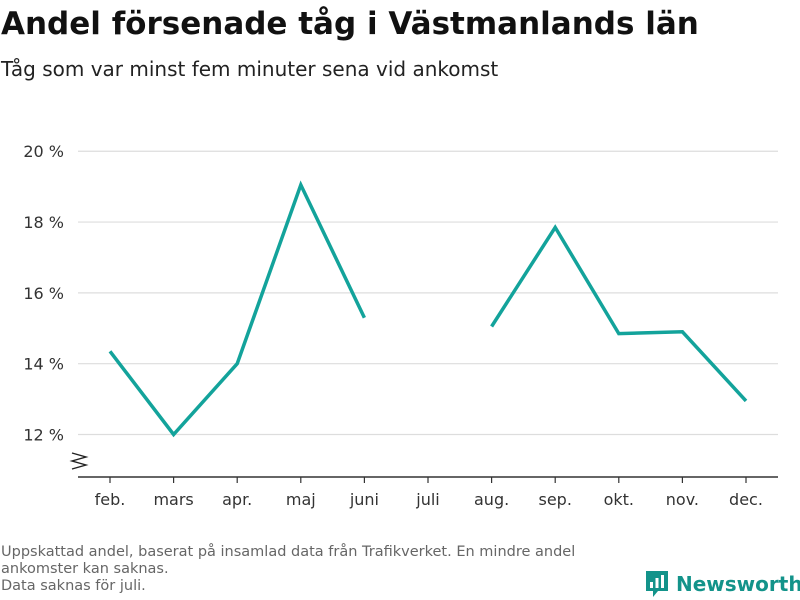 This screenshot has width=800, height=600. I want to click on x-tick-label: okt., so click(619, 499).